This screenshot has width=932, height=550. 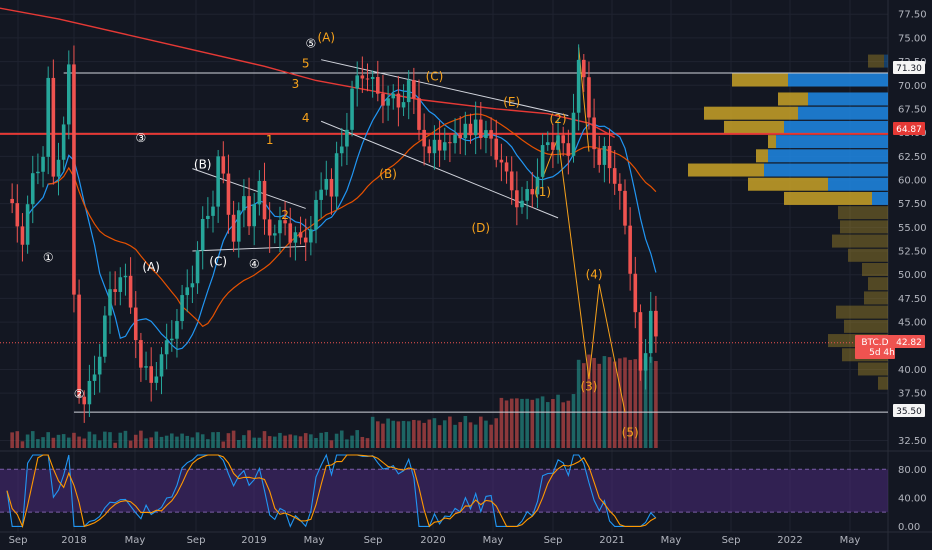 I want to click on current-symbol: BTC.D, so click(x=874, y=343).